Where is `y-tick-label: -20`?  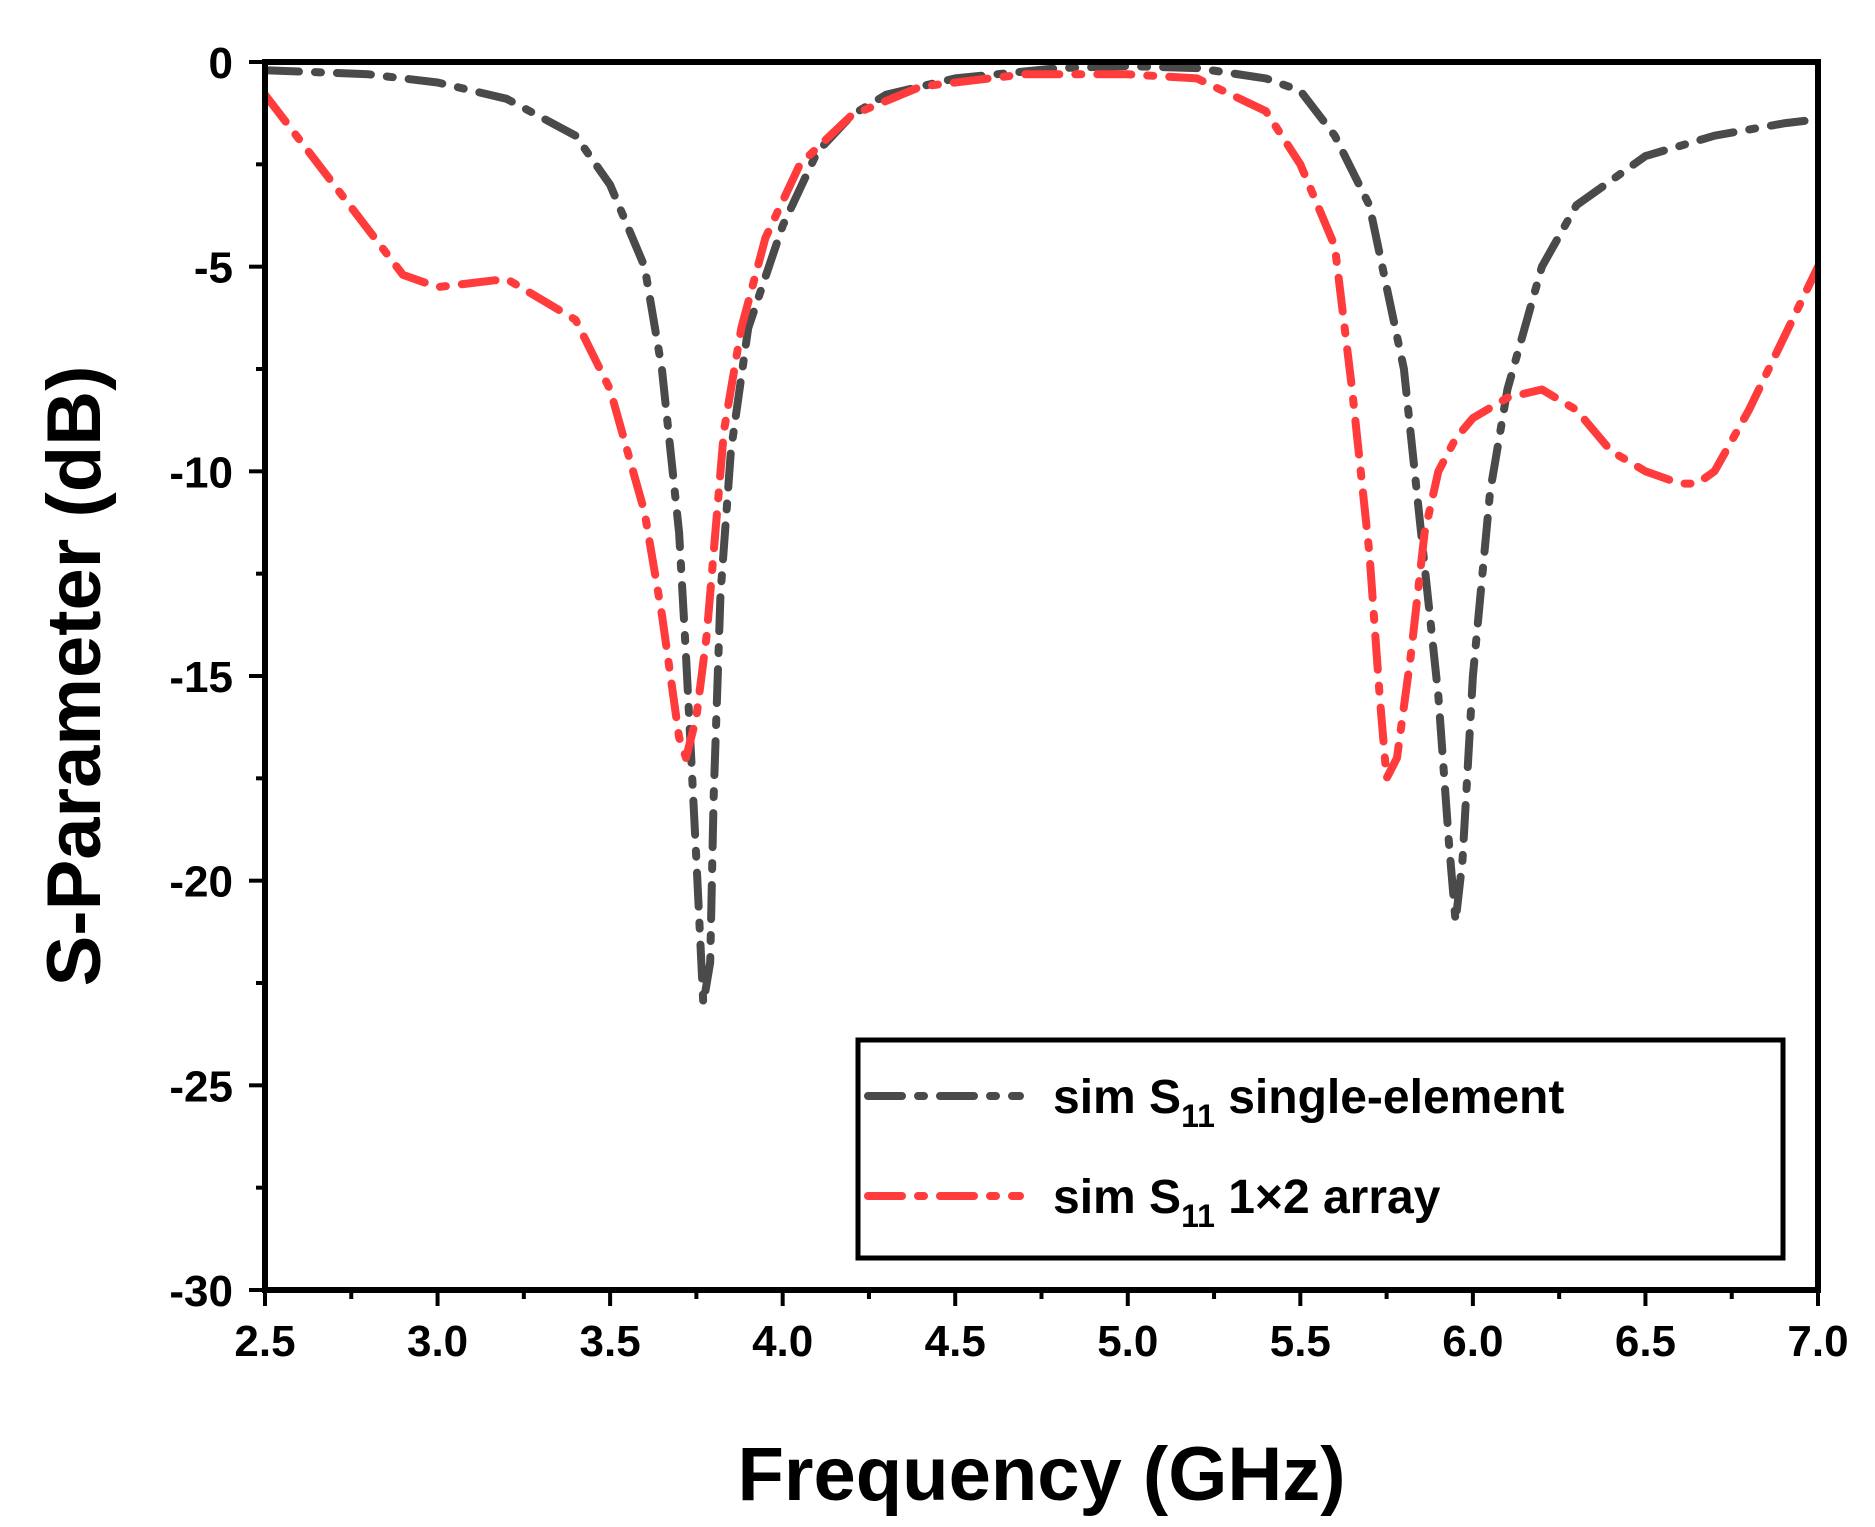
y-tick-label: -20 is located at coordinates (201, 882).